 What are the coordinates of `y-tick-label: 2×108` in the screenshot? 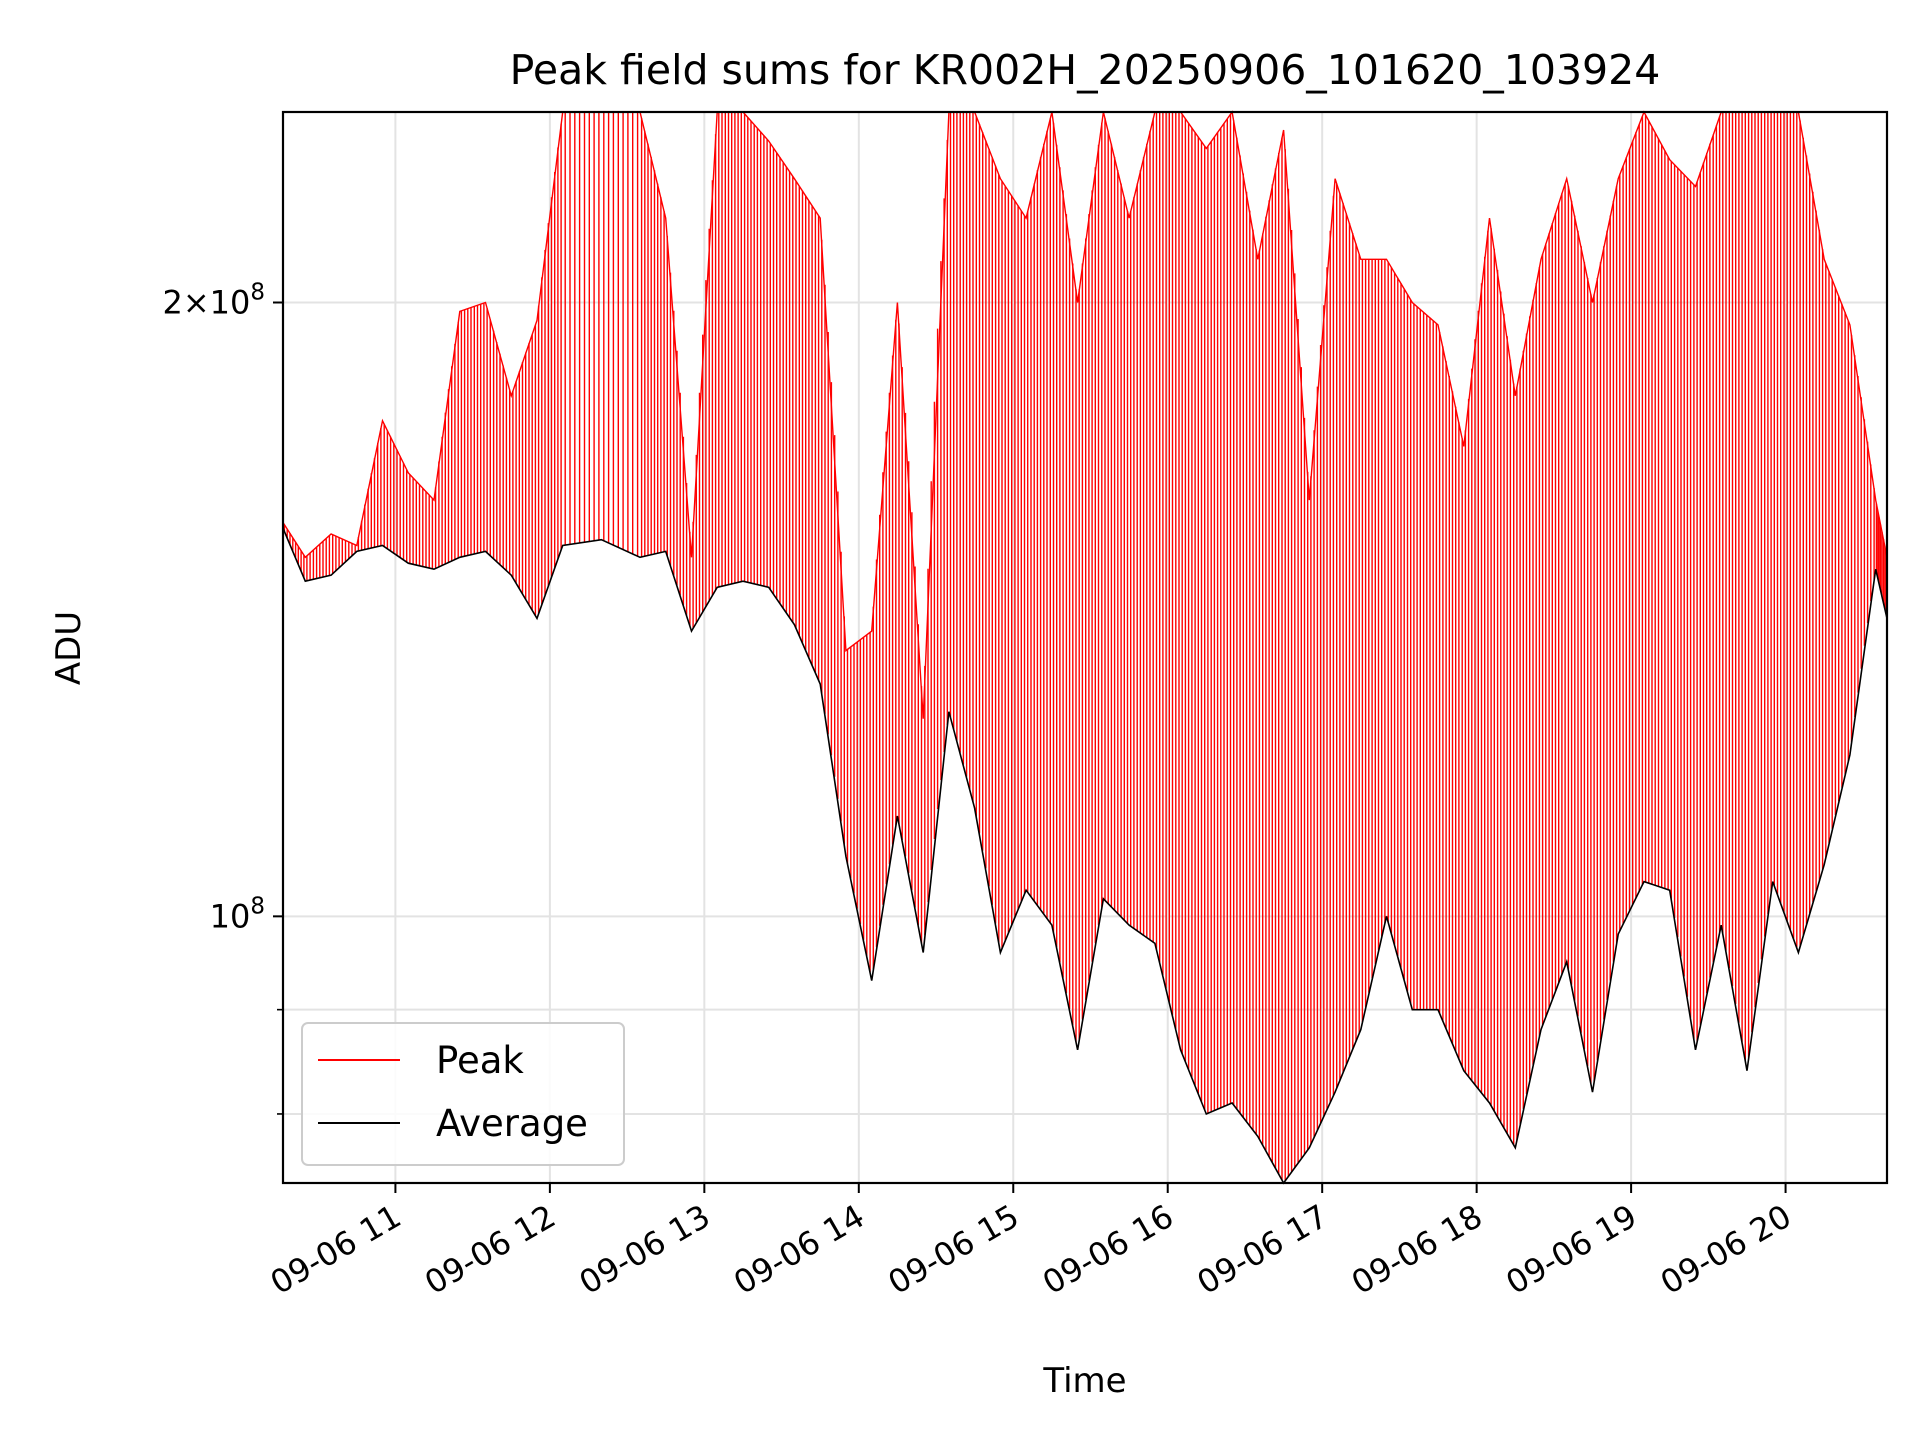 It's located at (213, 301).